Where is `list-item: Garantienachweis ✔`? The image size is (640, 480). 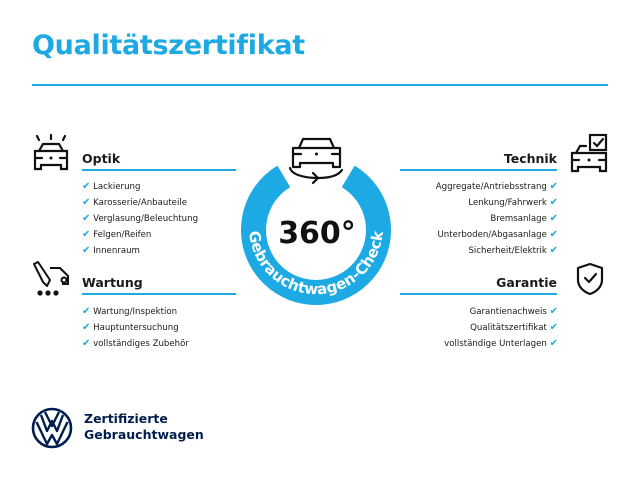 list-item: Garantienachweis ✔ is located at coordinates (501, 312).